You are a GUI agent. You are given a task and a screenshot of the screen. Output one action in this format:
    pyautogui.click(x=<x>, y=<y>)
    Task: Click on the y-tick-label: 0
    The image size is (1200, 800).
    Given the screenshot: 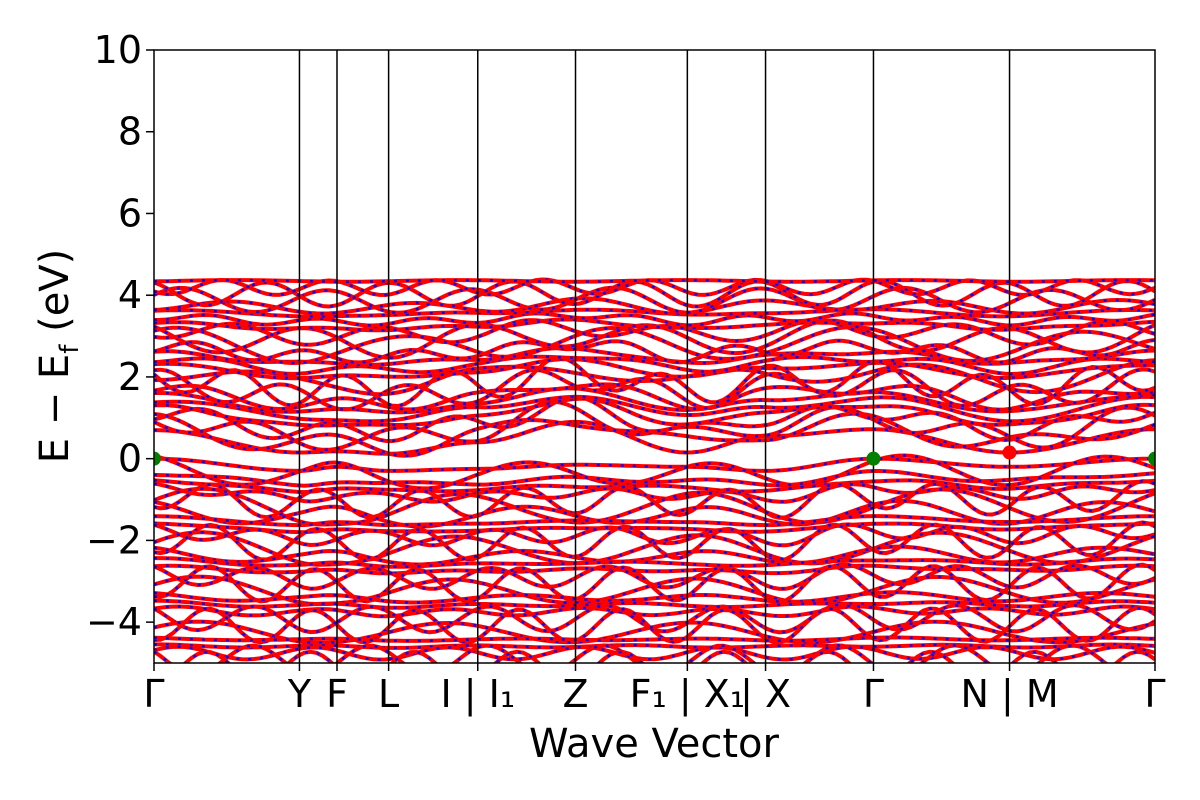 What is the action you would take?
    pyautogui.click(x=130, y=459)
    